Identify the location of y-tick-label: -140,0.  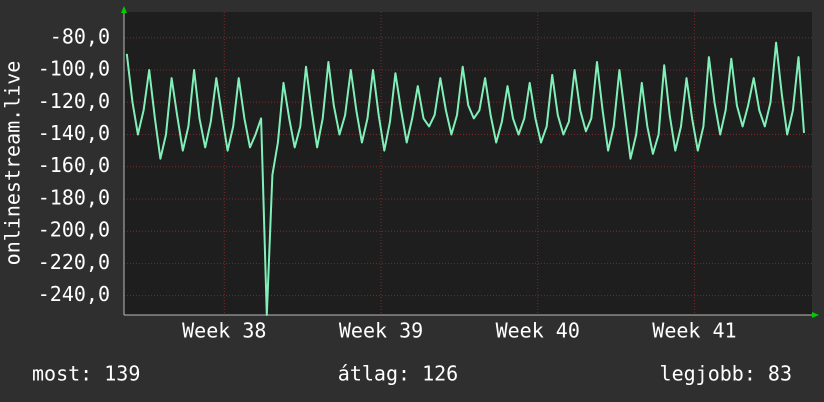
(74, 133).